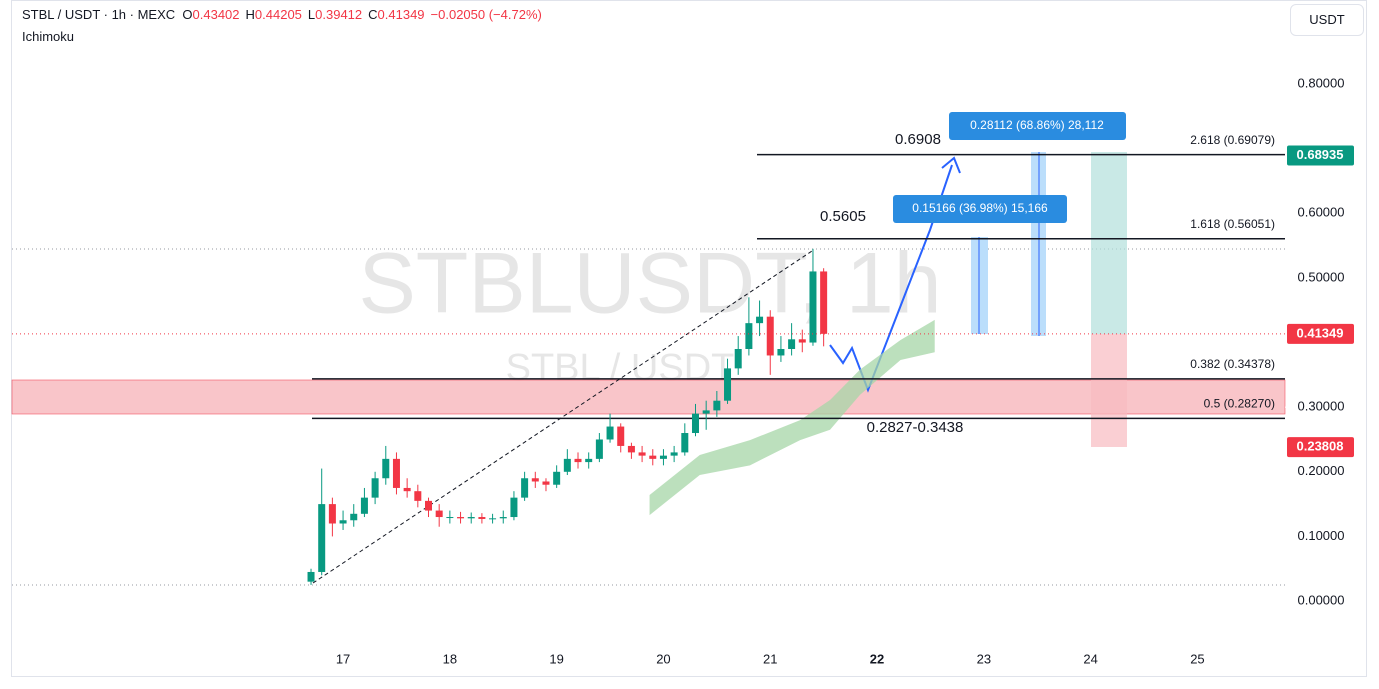 The width and height of the screenshot is (1379, 689). I want to click on x-tick-label: 24, so click(1090, 658).